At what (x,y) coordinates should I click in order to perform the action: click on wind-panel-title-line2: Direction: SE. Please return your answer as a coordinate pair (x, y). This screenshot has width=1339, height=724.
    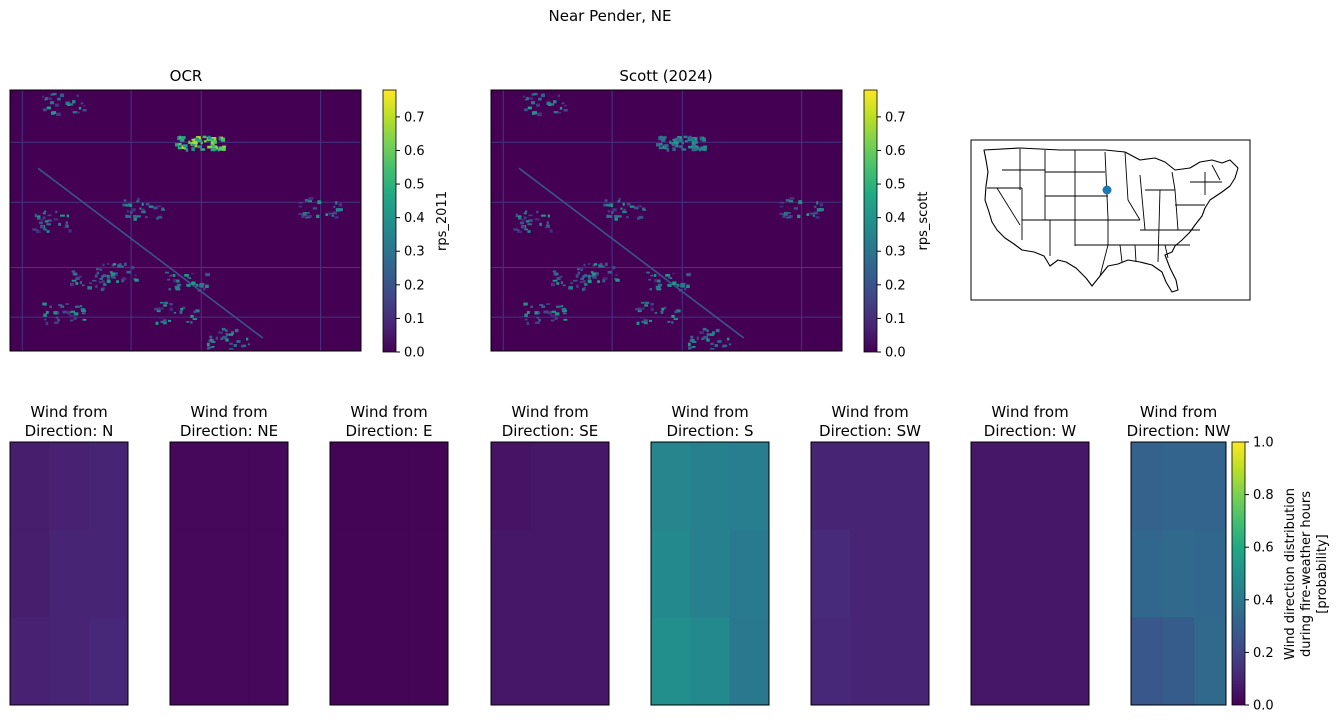
    Looking at the image, I should click on (550, 431).